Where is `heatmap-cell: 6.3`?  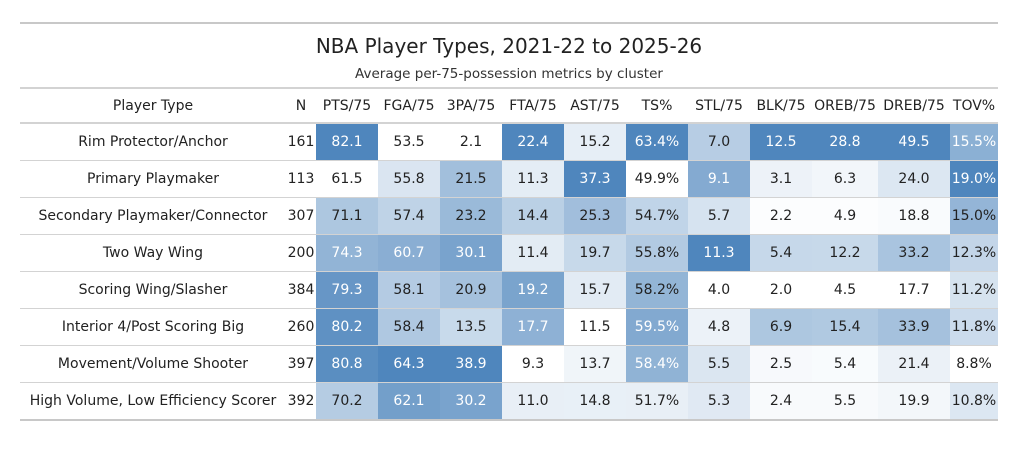 heatmap-cell: 6.3 is located at coordinates (845, 179).